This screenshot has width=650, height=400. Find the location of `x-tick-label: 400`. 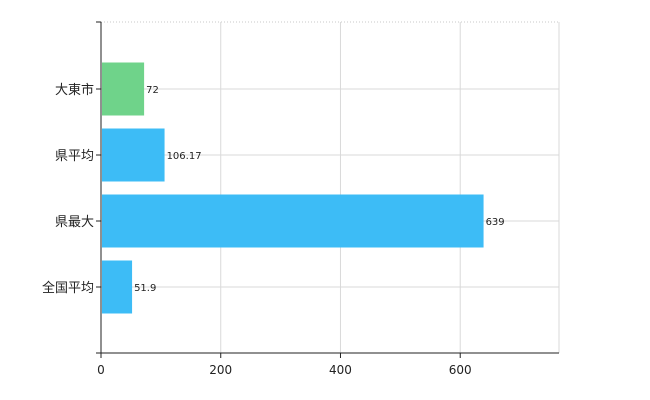

x-tick-label: 400 is located at coordinates (340, 370).